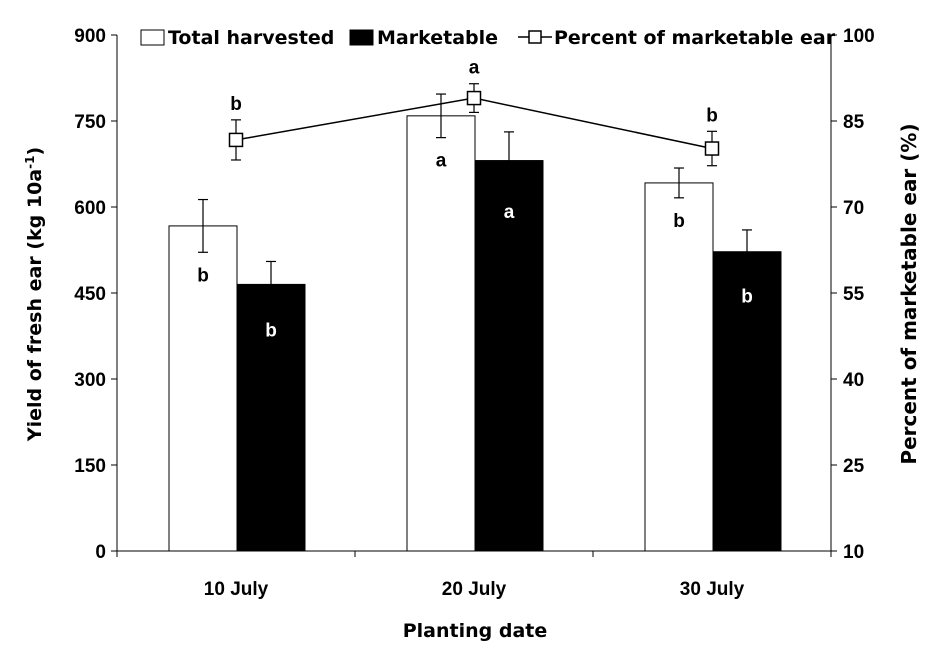 The image size is (932, 652). Describe the element at coordinates (35, 151) in the screenshot. I see `y-axis-left-title-close: )` at that location.